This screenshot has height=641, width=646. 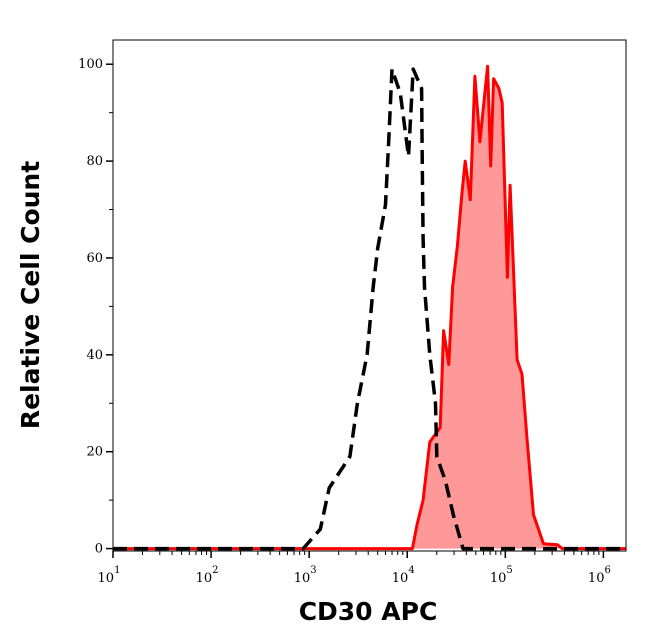 I want to click on x-tick-label: 10³, so click(x=305, y=575).